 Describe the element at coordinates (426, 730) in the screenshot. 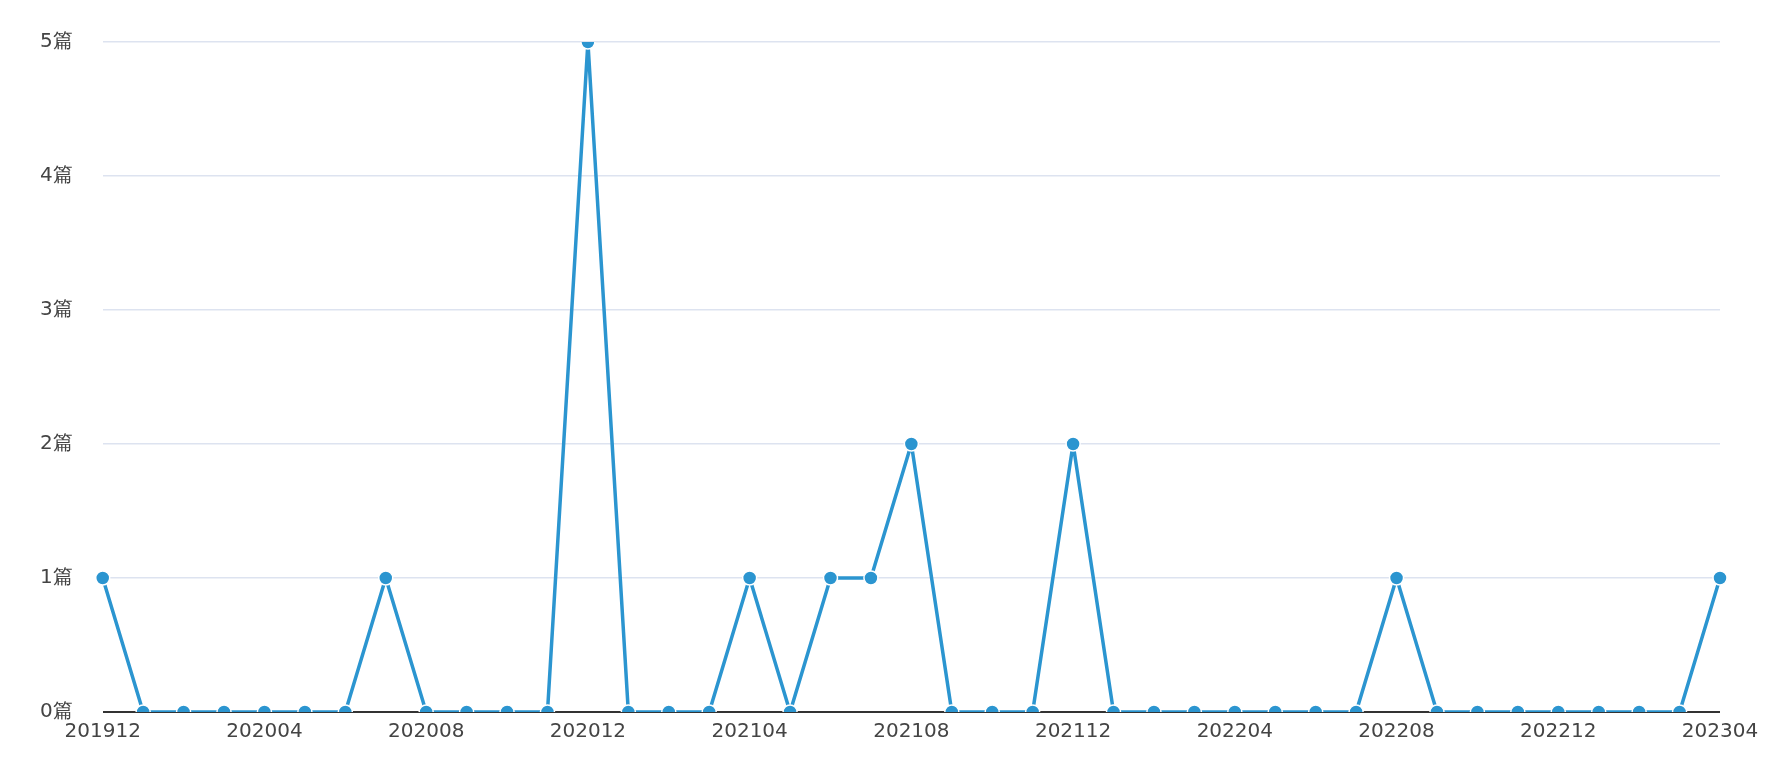

I see `x-tick-label: 202008` at that location.